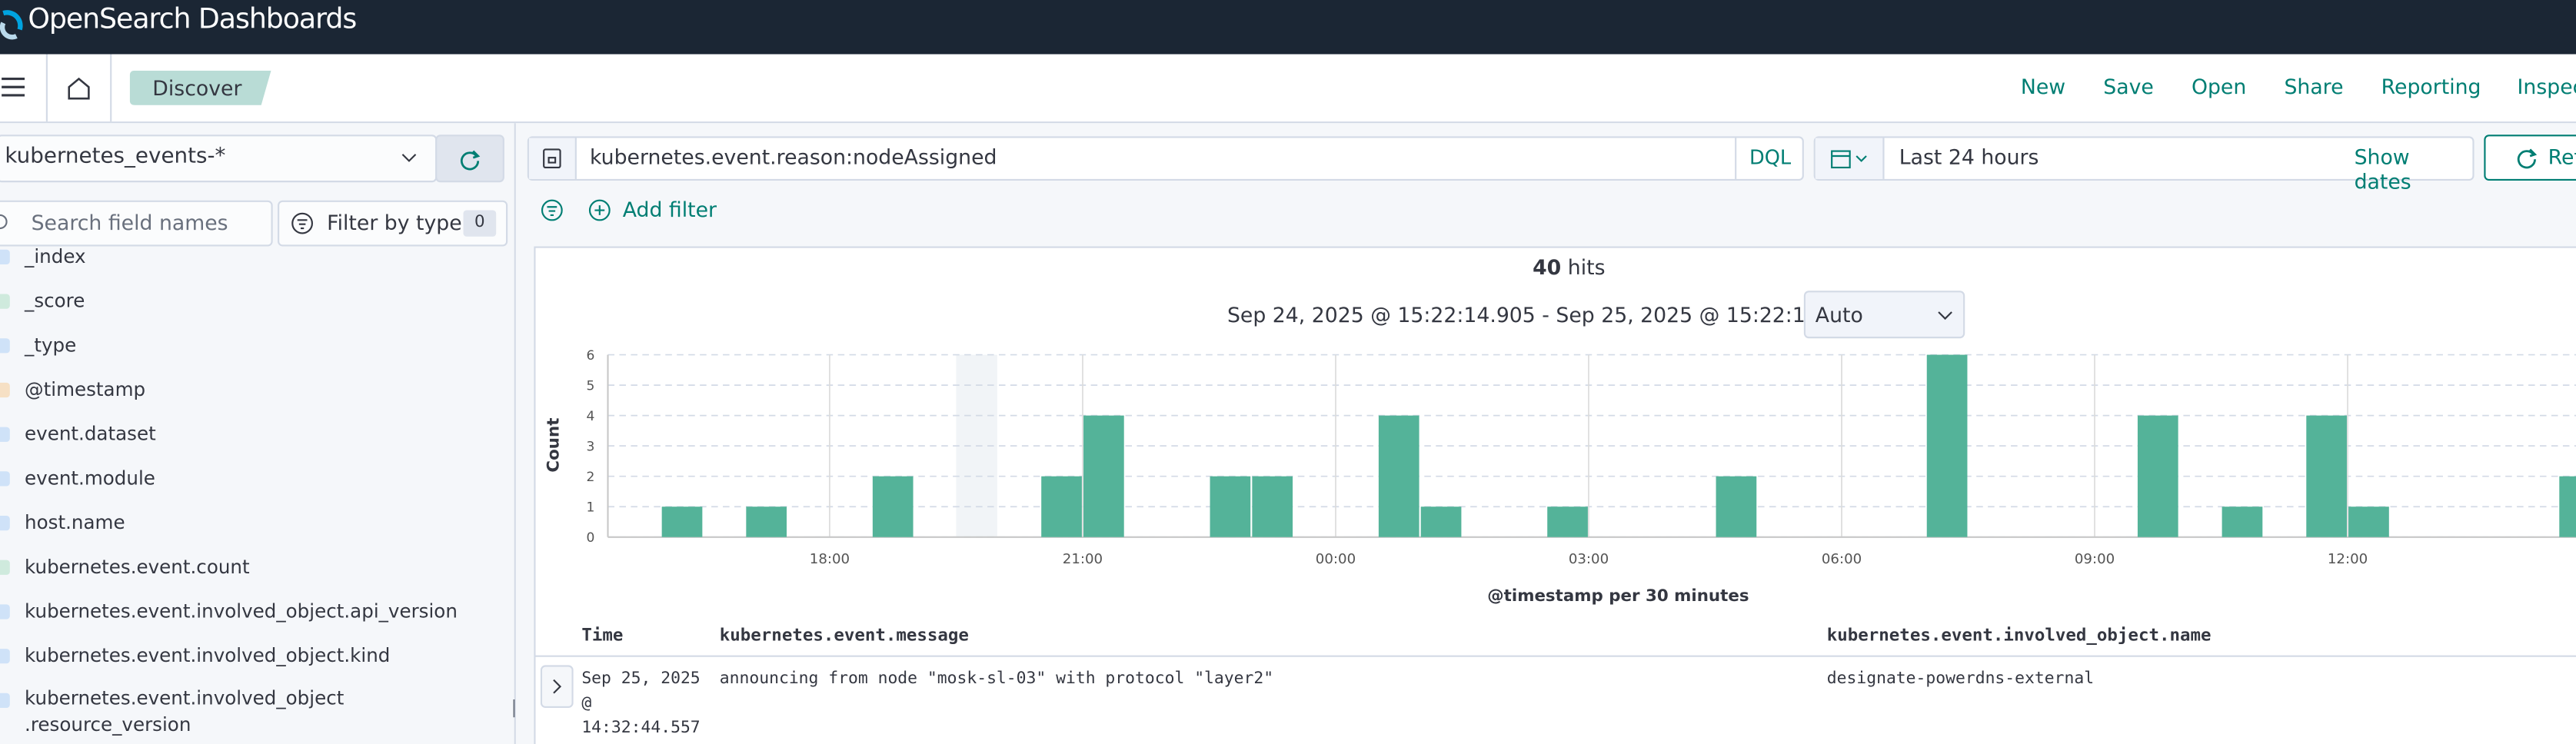 The image size is (2576, 744). Describe the element at coordinates (480, 223) in the screenshot. I see `filter-count: 0` at that location.